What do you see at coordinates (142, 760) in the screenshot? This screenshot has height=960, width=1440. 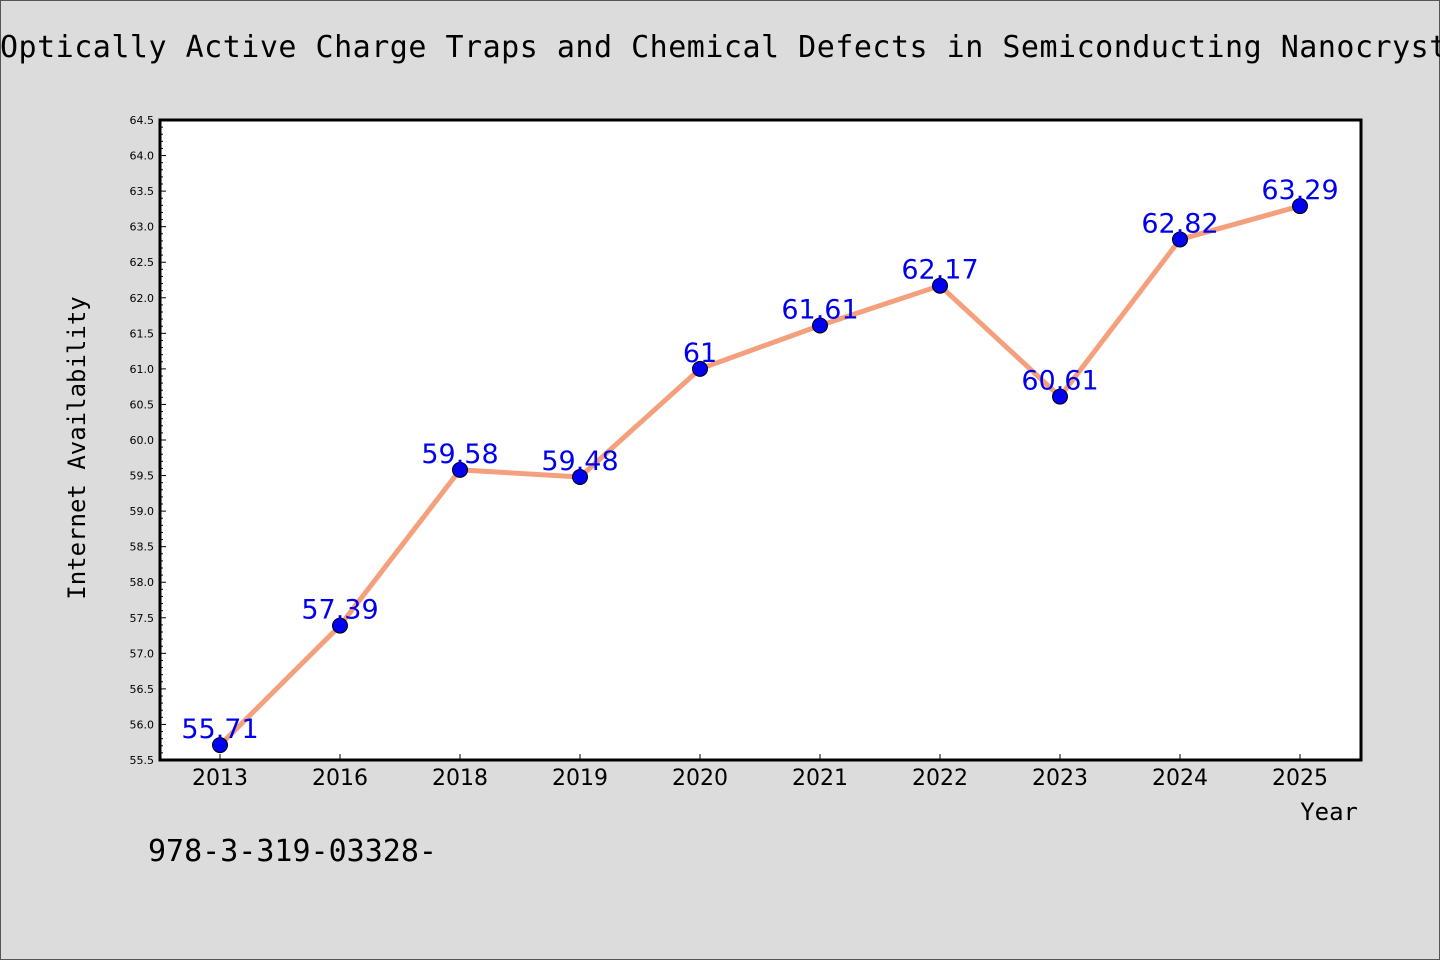 I see `y-tick-label: 55.5` at bounding box center [142, 760].